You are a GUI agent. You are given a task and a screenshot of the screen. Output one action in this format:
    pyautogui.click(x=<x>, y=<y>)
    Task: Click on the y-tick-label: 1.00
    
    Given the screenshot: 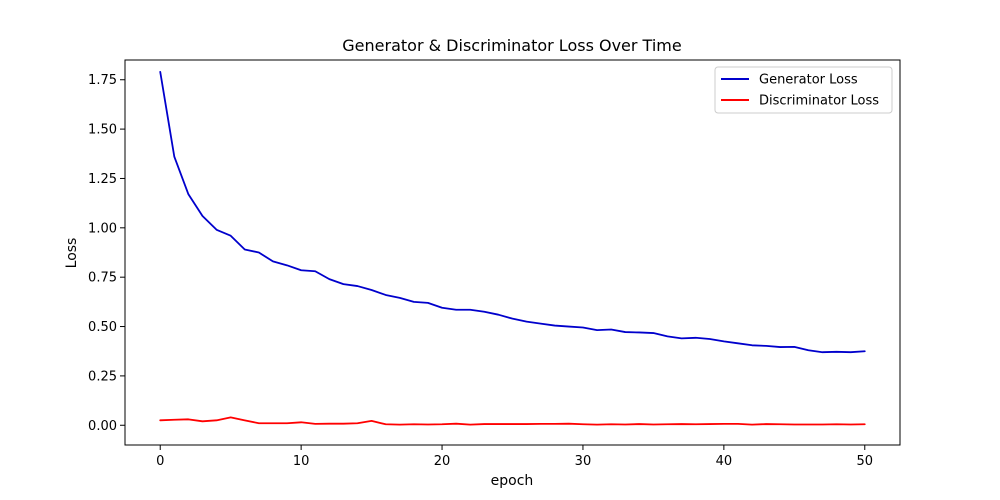 What is the action you would take?
    pyautogui.click(x=102, y=228)
    